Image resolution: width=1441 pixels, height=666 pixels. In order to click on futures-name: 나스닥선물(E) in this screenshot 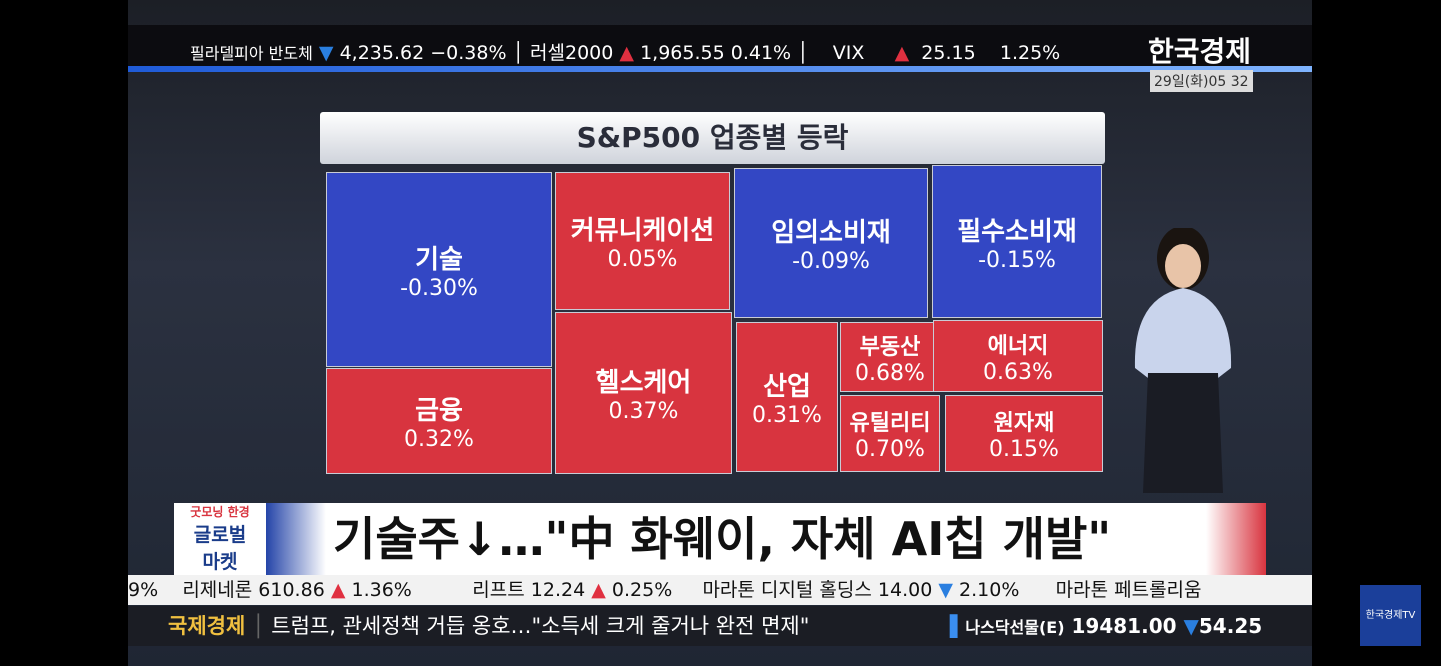, I will do `click(1015, 627)`.